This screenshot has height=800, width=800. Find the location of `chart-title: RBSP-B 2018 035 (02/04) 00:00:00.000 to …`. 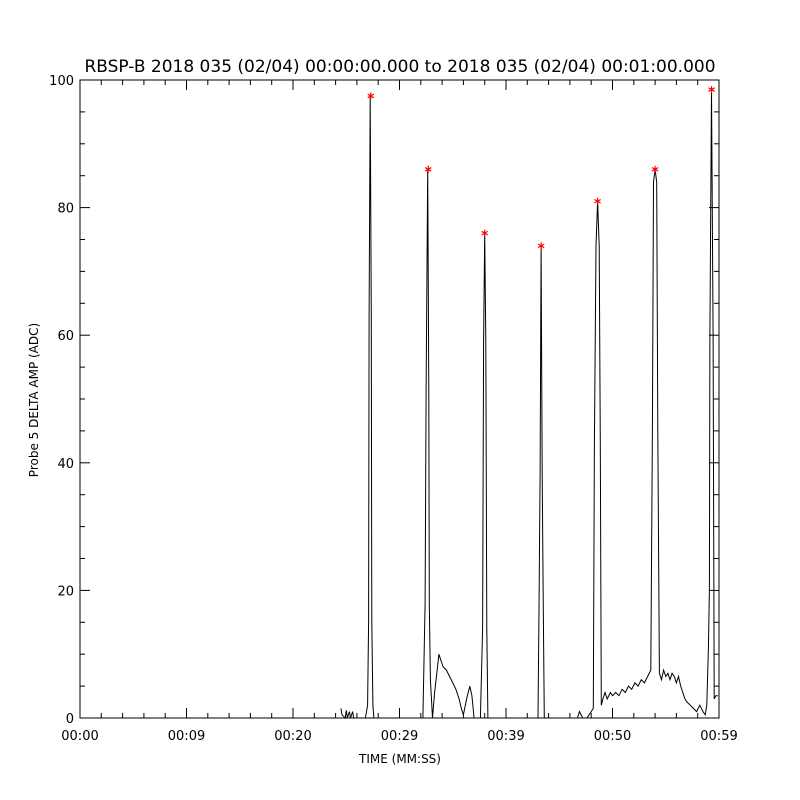

chart-title: RBSP-B 2018 035 (02/04) 00:00:00.000 to … is located at coordinates (399, 67).